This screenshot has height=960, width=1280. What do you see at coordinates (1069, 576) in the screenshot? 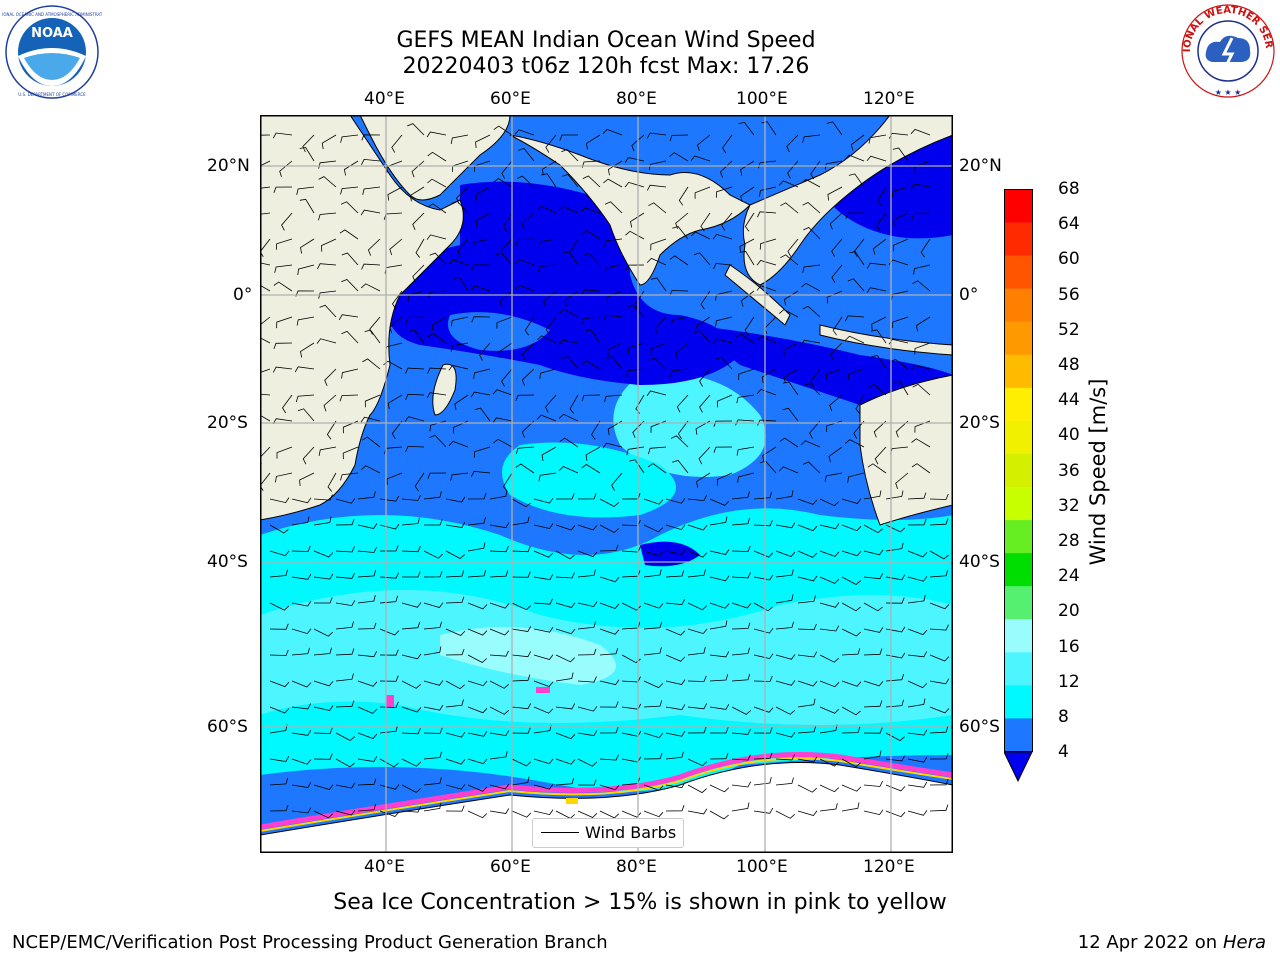
I see `colorbar-tick-label: 24` at bounding box center [1069, 576].